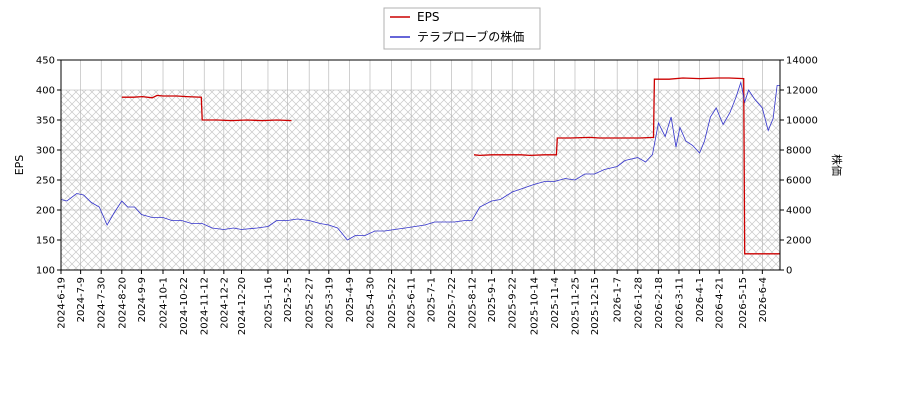 Image resolution: width=900 pixels, height=400 pixels. What do you see at coordinates (45, 91) in the screenshot?
I see `y-left-tick-label: 400` at bounding box center [45, 91].